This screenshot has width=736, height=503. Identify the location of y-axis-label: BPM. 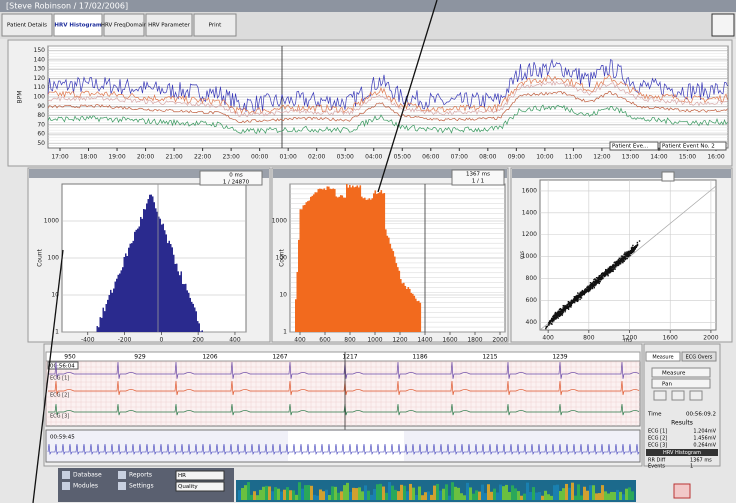
(20, 97).